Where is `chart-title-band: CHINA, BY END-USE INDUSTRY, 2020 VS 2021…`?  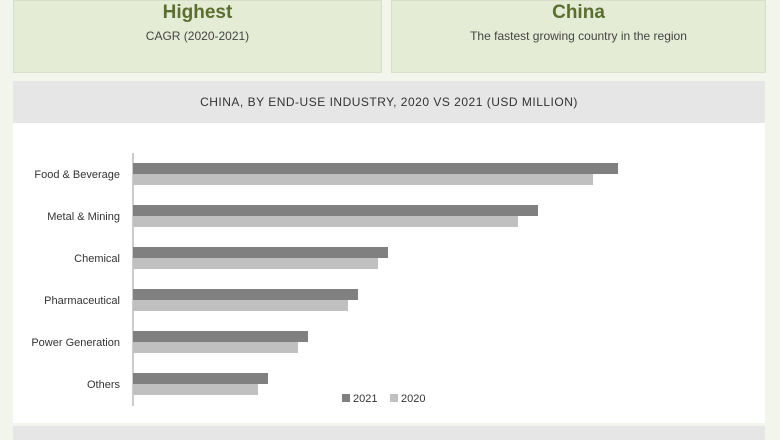 chart-title-band: CHINA, BY END-USE INDUSTRY, 2020 VS 2021… is located at coordinates (389, 102).